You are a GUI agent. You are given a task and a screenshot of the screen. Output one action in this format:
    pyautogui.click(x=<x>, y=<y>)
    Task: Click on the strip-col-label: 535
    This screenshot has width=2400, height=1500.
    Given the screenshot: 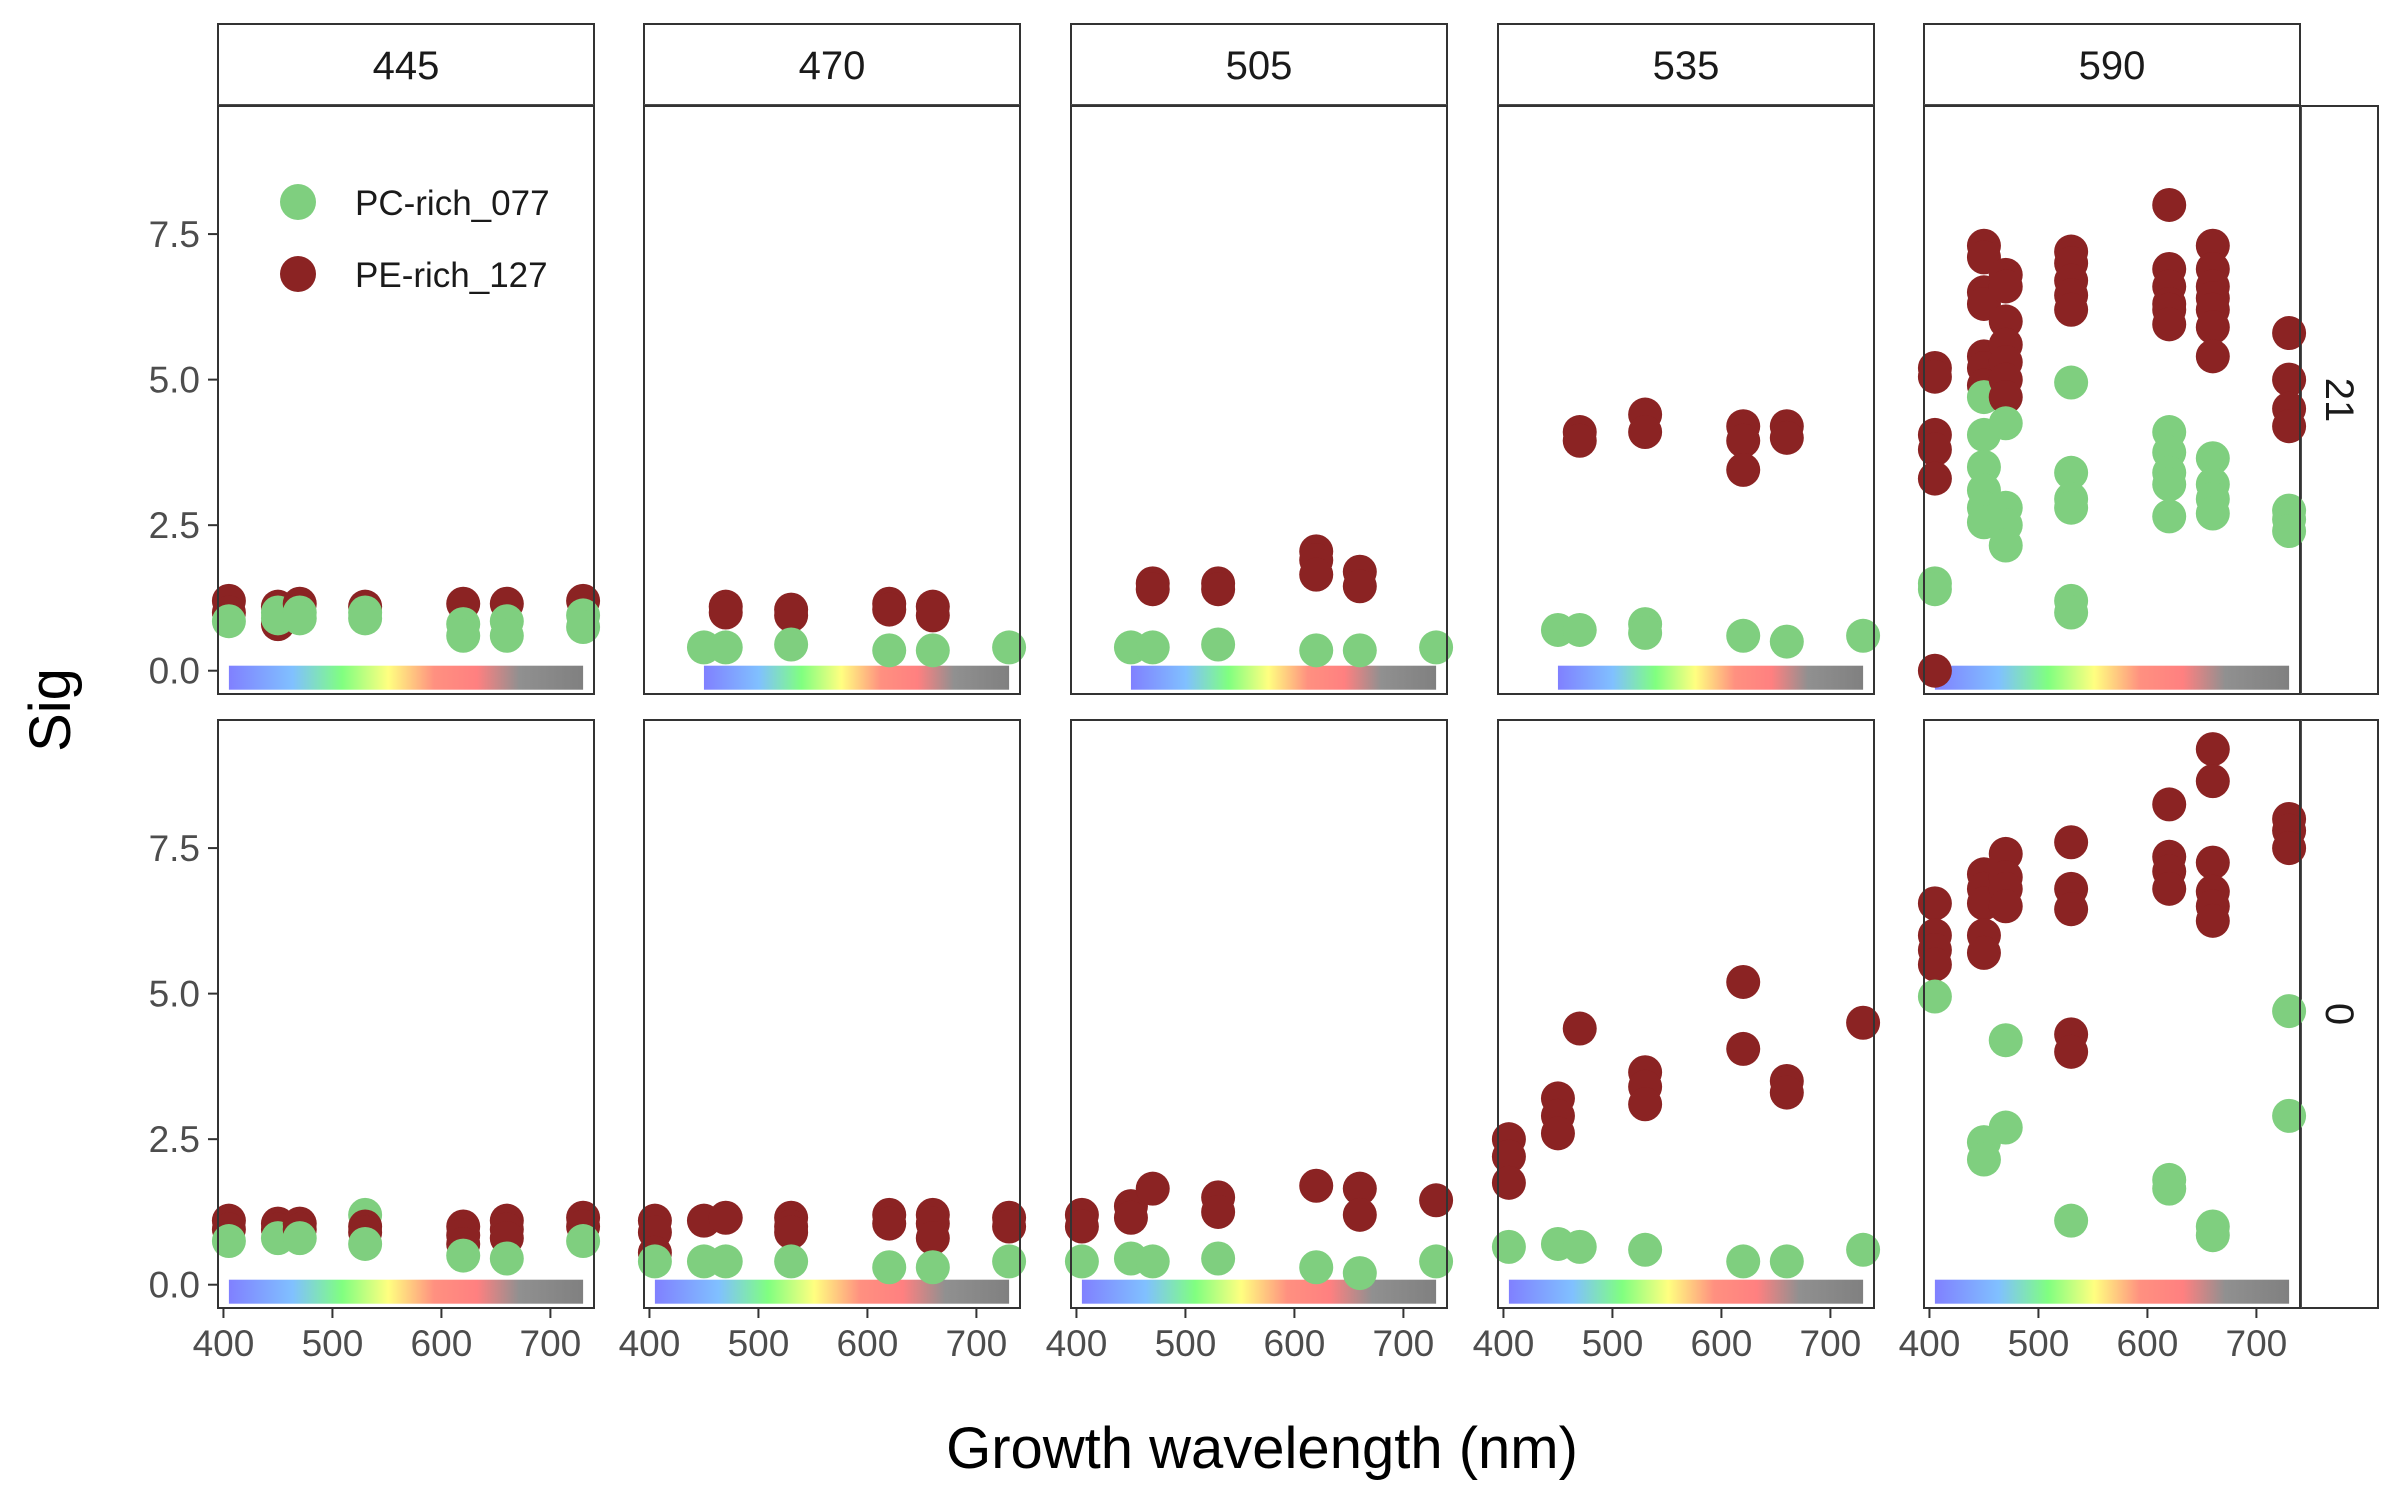 What is the action you would take?
    pyautogui.click(x=1686, y=66)
    